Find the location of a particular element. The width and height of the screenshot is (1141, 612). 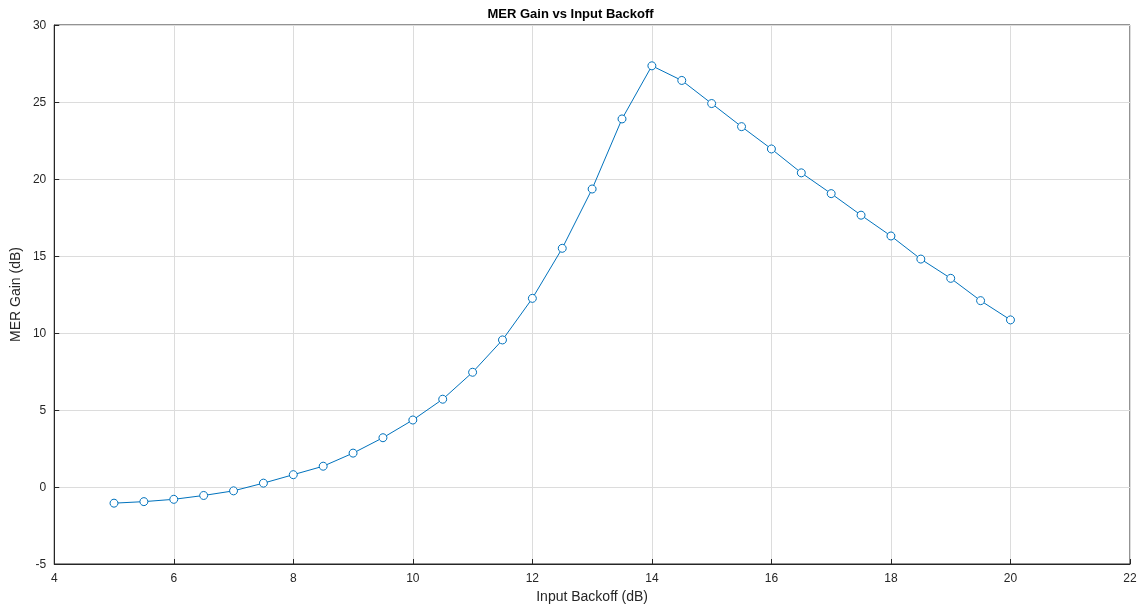

x-tick-label: 18 is located at coordinates (891, 578).